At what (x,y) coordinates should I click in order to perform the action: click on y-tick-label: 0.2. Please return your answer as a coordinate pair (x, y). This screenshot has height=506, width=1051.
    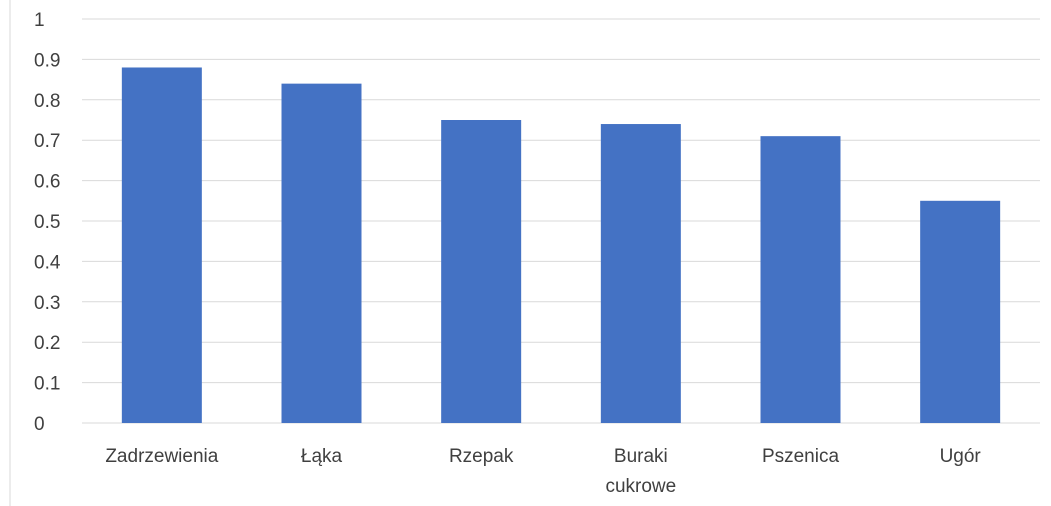
    Looking at the image, I should click on (47, 343).